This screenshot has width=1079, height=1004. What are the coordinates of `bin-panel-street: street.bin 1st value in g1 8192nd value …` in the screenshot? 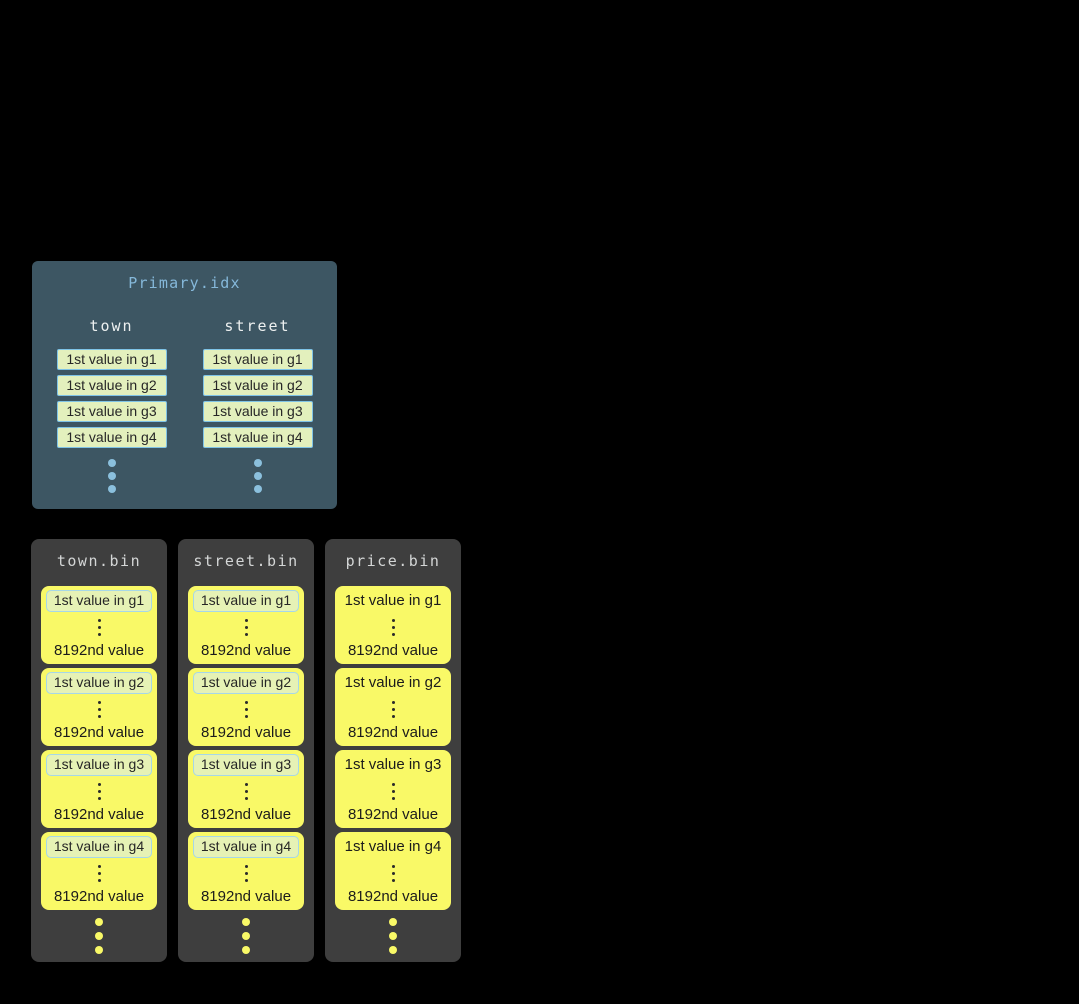 It's located at (246, 750).